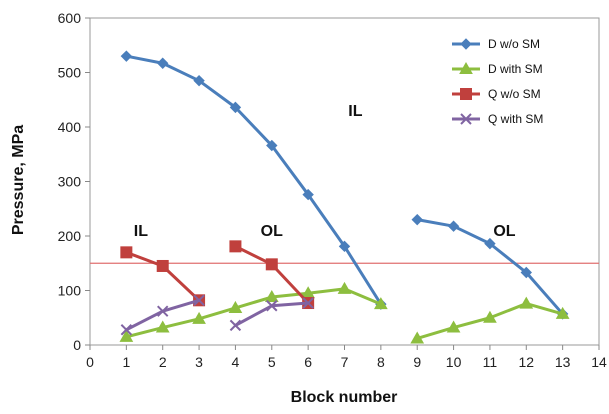  What do you see at coordinates (70, 18) in the screenshot?
I see `y-tick-label: 600` at bounding box center [70, 18].